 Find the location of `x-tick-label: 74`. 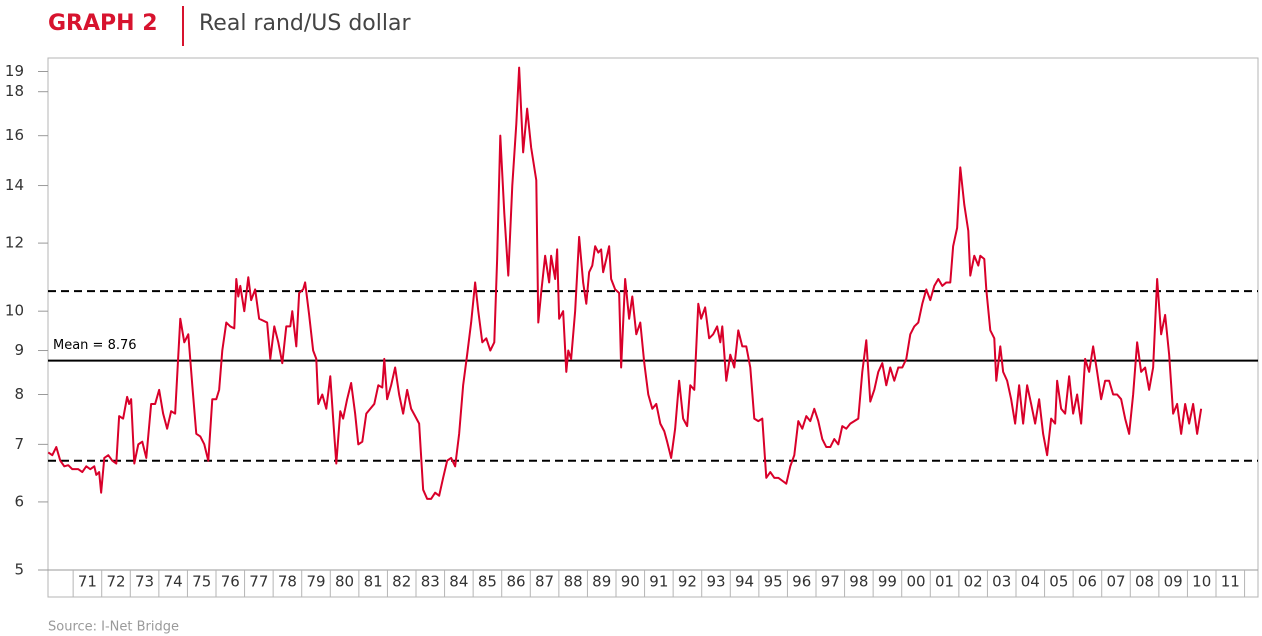

x-tick-label: 74 is located at coordinates (173, 582).